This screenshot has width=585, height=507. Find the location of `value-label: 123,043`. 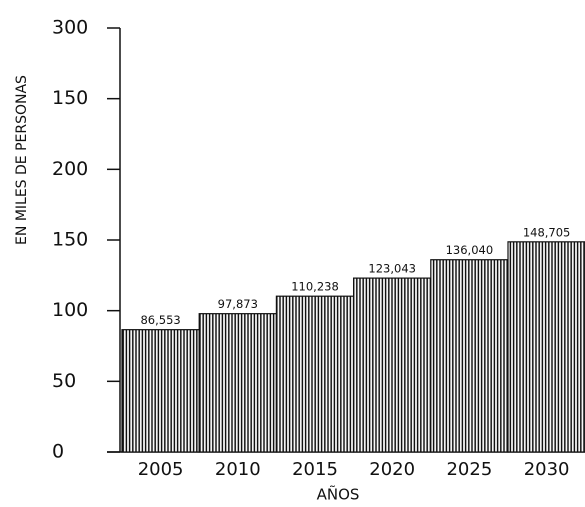

value-label: 123,043 is located at coordinates (392, 269).